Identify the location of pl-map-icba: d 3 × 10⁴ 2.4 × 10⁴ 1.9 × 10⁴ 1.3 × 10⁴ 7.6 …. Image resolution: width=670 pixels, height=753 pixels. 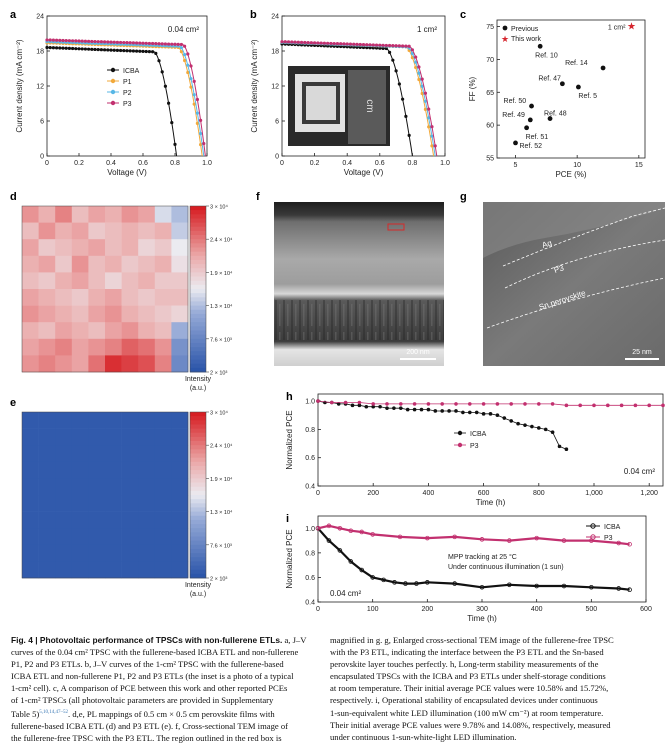
(121, 291).